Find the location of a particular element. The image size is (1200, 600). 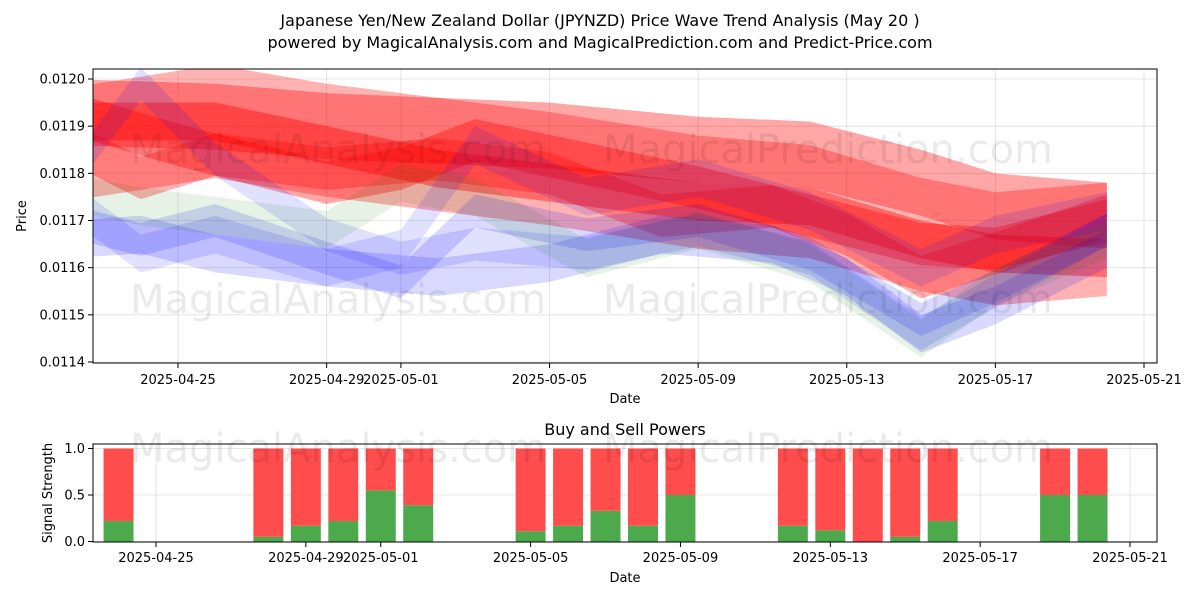

buy-sell-y-tick-label: 0.0 is located at coordinates (74, 542).